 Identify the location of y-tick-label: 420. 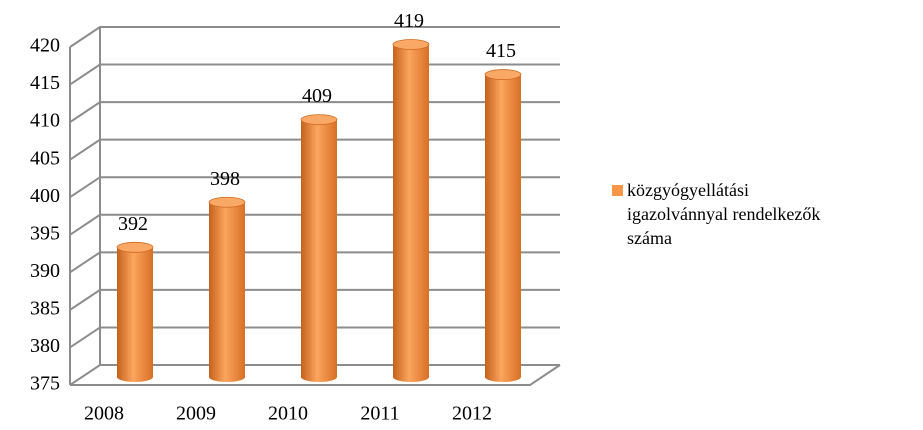
(45, 46).